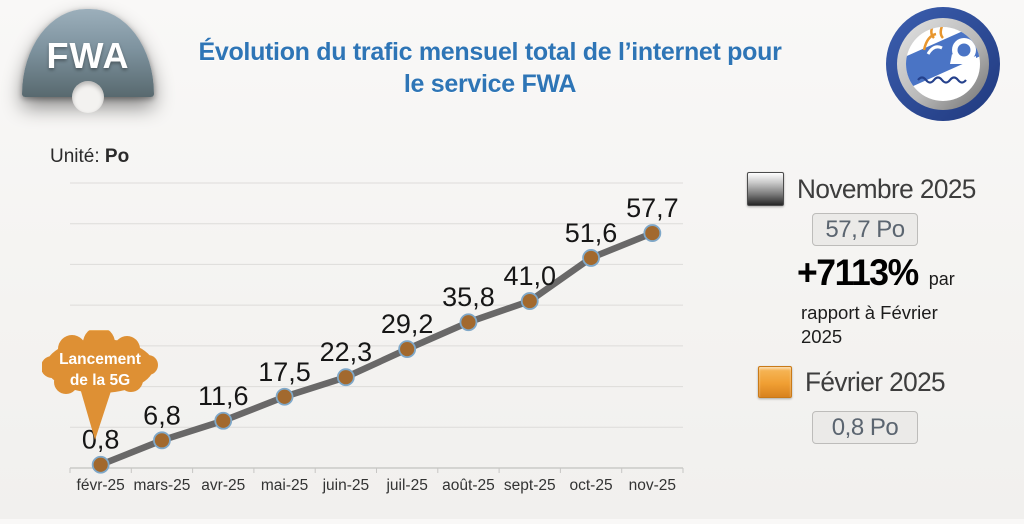 This screenshot has height=524, width=1024. Describe the element at coordinates (530, 485) in the screenshot. I see `x-axis-label: sept-25` at that location.